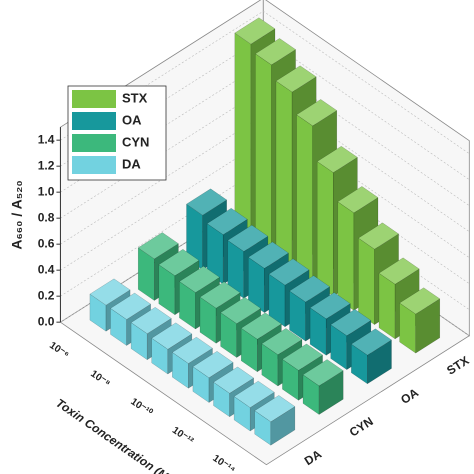 This screenshot has width=474, height=474. Describe the element at coordinates (131, 163) in the screenshot. I see `legend-label: DA` at that location.